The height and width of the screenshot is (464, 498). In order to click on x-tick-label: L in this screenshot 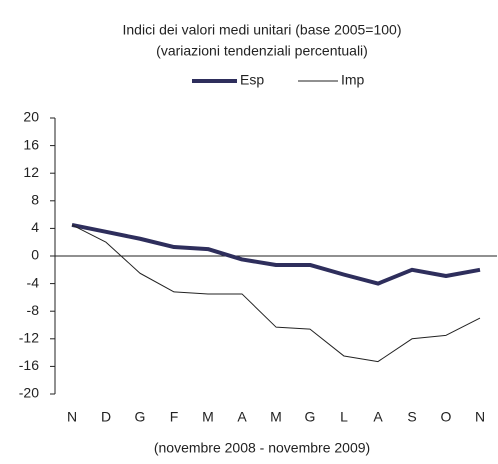, I will do `click(344, 417)`.